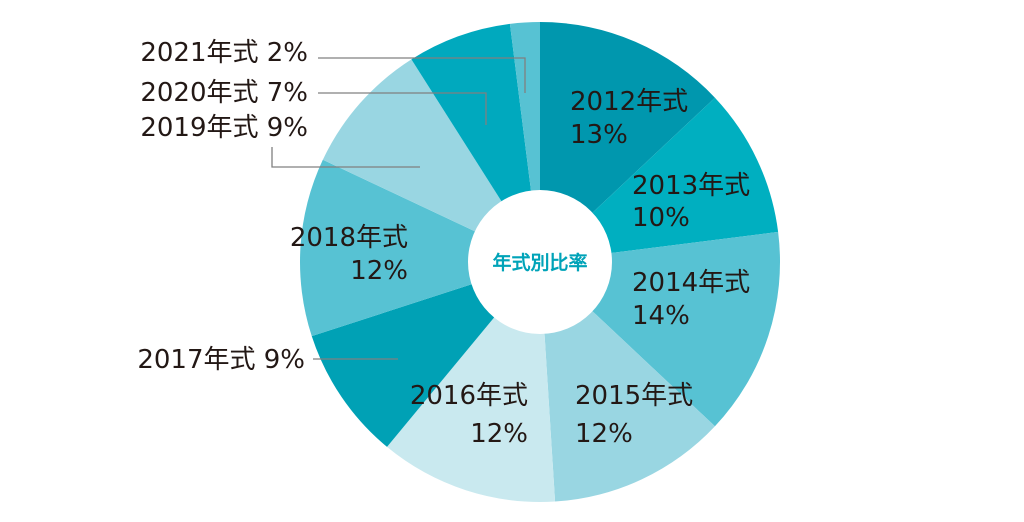 The width and height of the screenshot is (1024, 522). I want to click on slice-label-category: 2012年式, so click(629, 102).